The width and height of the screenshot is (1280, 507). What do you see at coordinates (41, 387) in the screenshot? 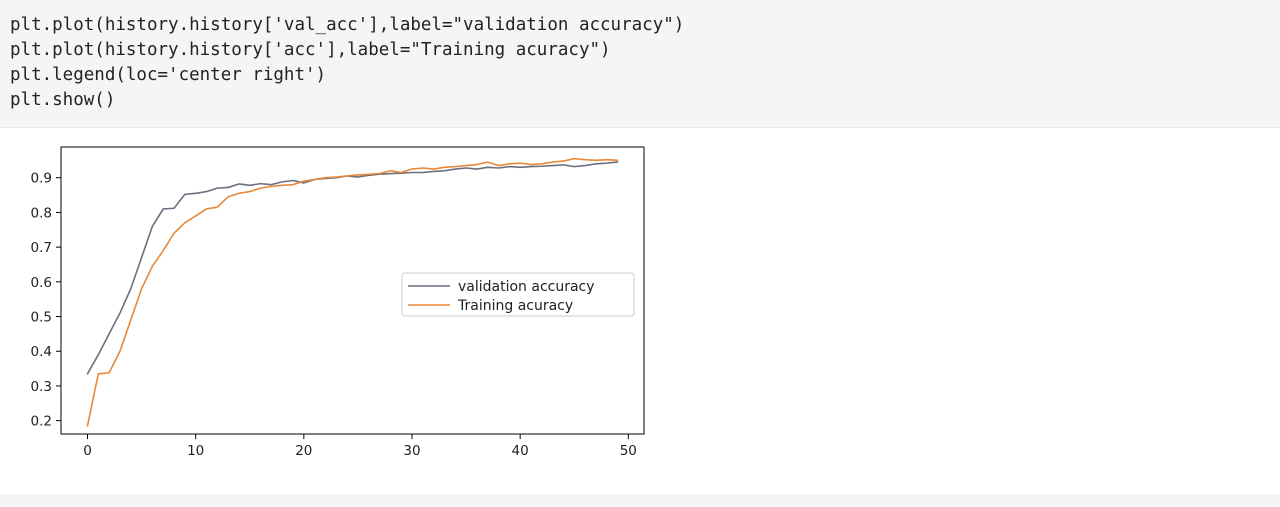
I see `y-tick-label: 0.3` at bounding box center [41, 387].